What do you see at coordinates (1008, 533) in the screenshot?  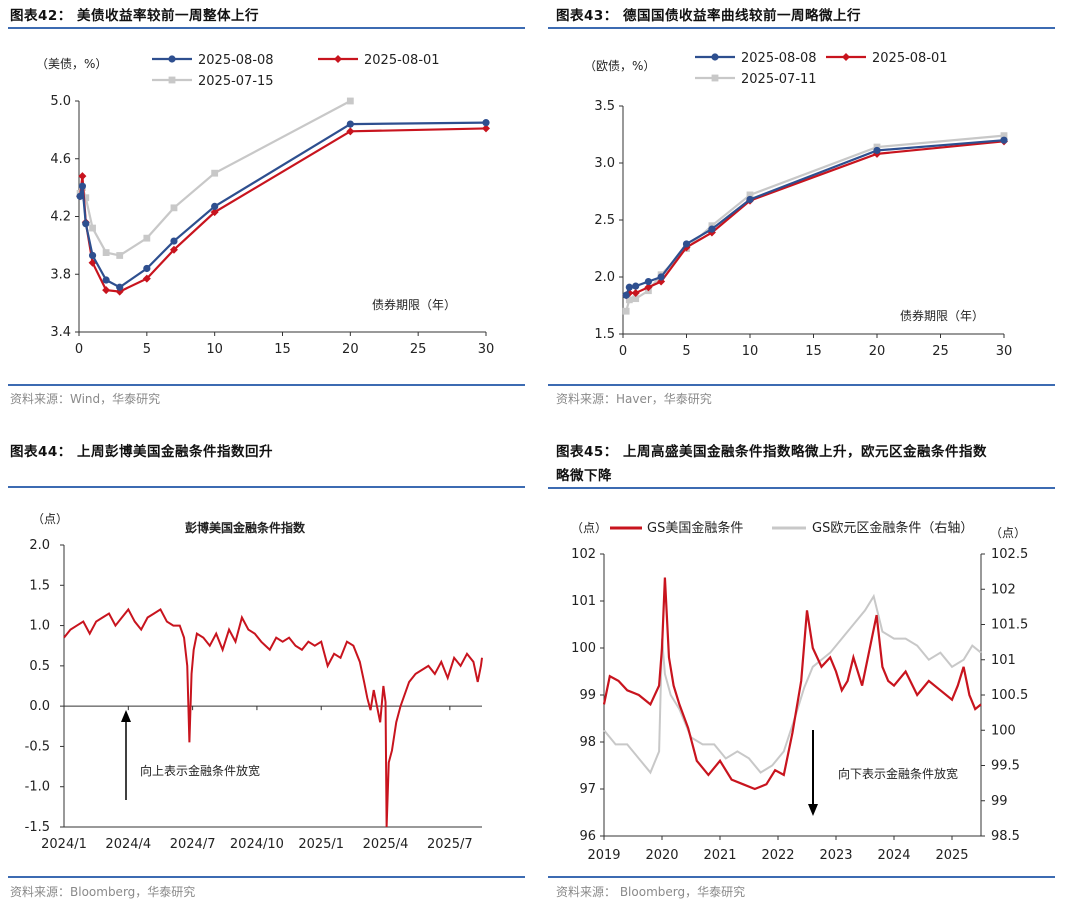 I see `right-unit-label: （点）` at bounding box center [1008, 533].